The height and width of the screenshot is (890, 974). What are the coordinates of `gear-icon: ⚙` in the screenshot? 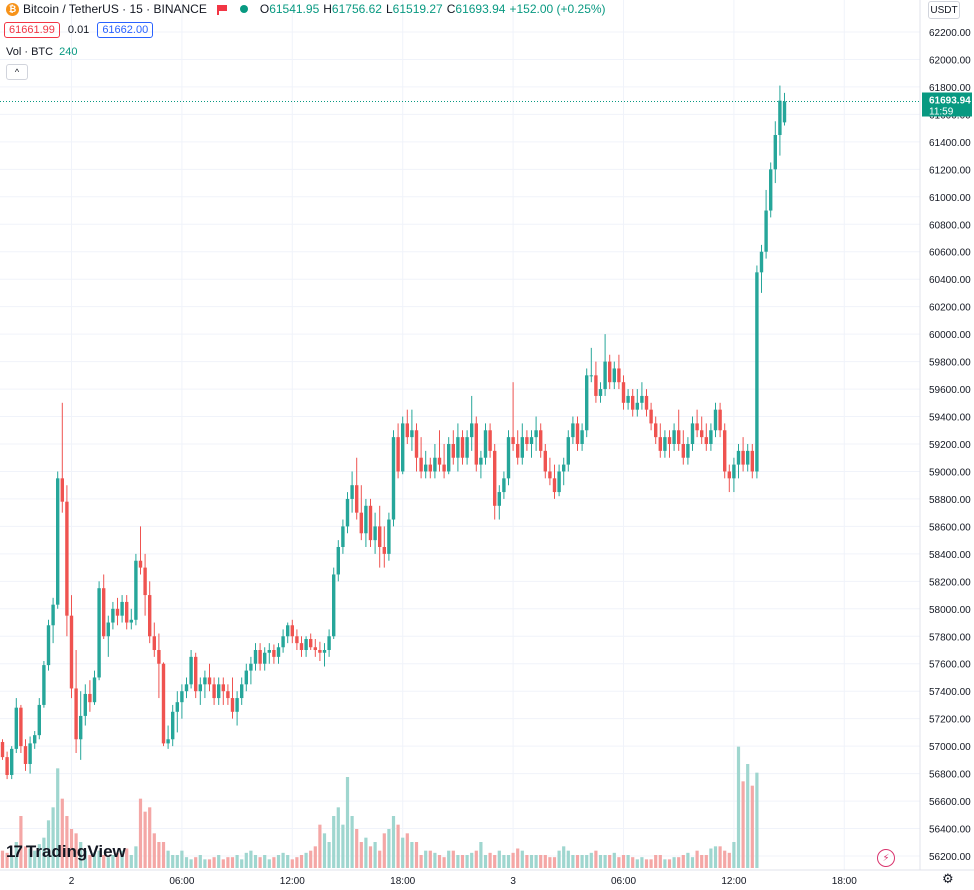 It's located at (948, 878).